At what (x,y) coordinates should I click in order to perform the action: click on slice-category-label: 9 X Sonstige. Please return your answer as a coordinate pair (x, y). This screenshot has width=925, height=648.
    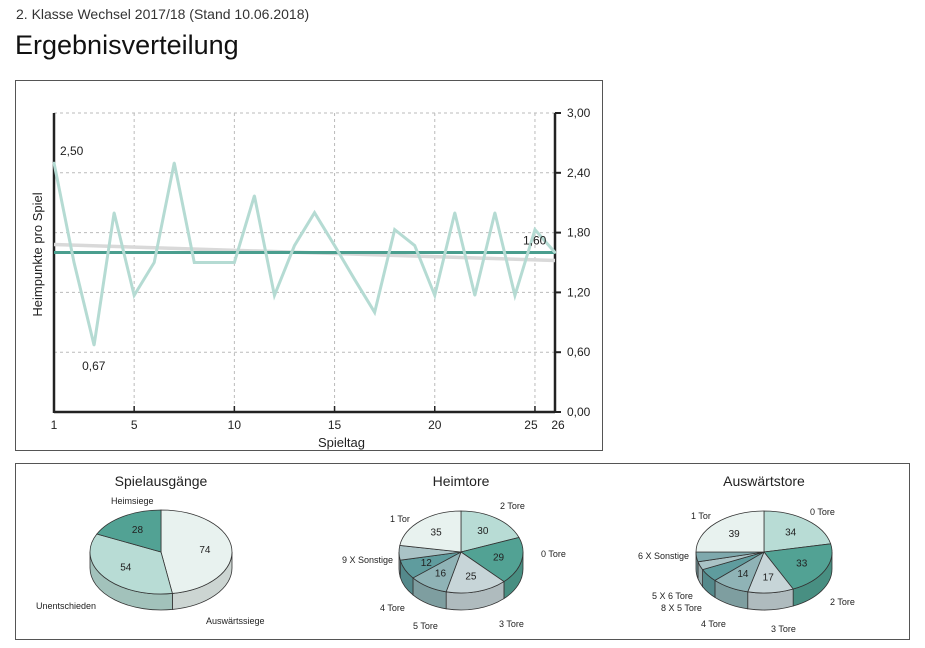
    Looking at the image, I should click on (367, 560).